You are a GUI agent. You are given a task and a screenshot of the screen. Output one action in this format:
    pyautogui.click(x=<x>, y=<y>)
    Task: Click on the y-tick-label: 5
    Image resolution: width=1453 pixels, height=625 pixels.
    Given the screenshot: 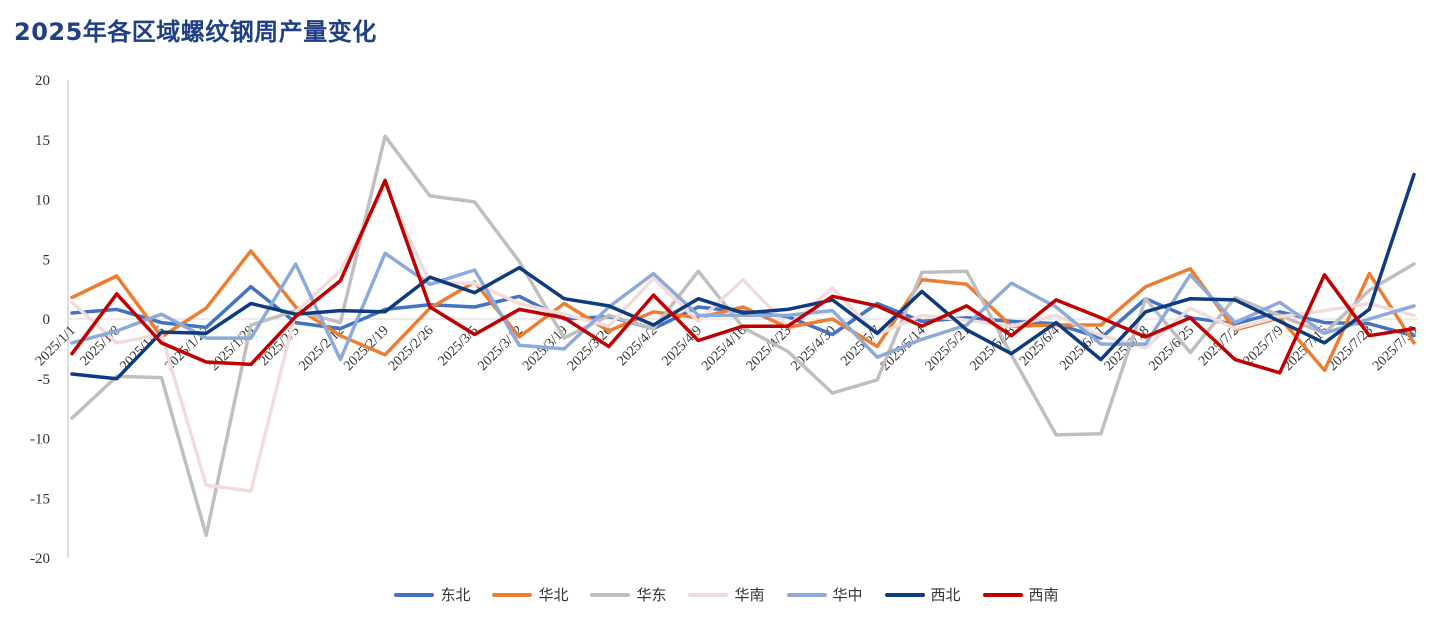 What is the action you would take?
    pyautogui.click(x=47, y=260)
    